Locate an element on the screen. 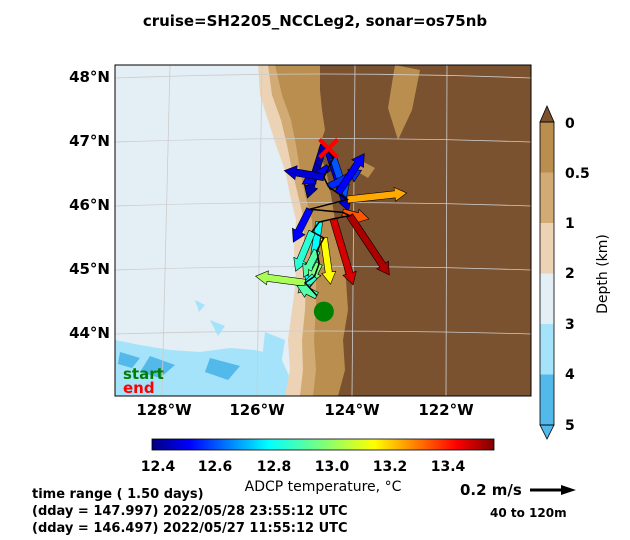  lat-tick-48: 48°N is located at coordinates (89, 77).